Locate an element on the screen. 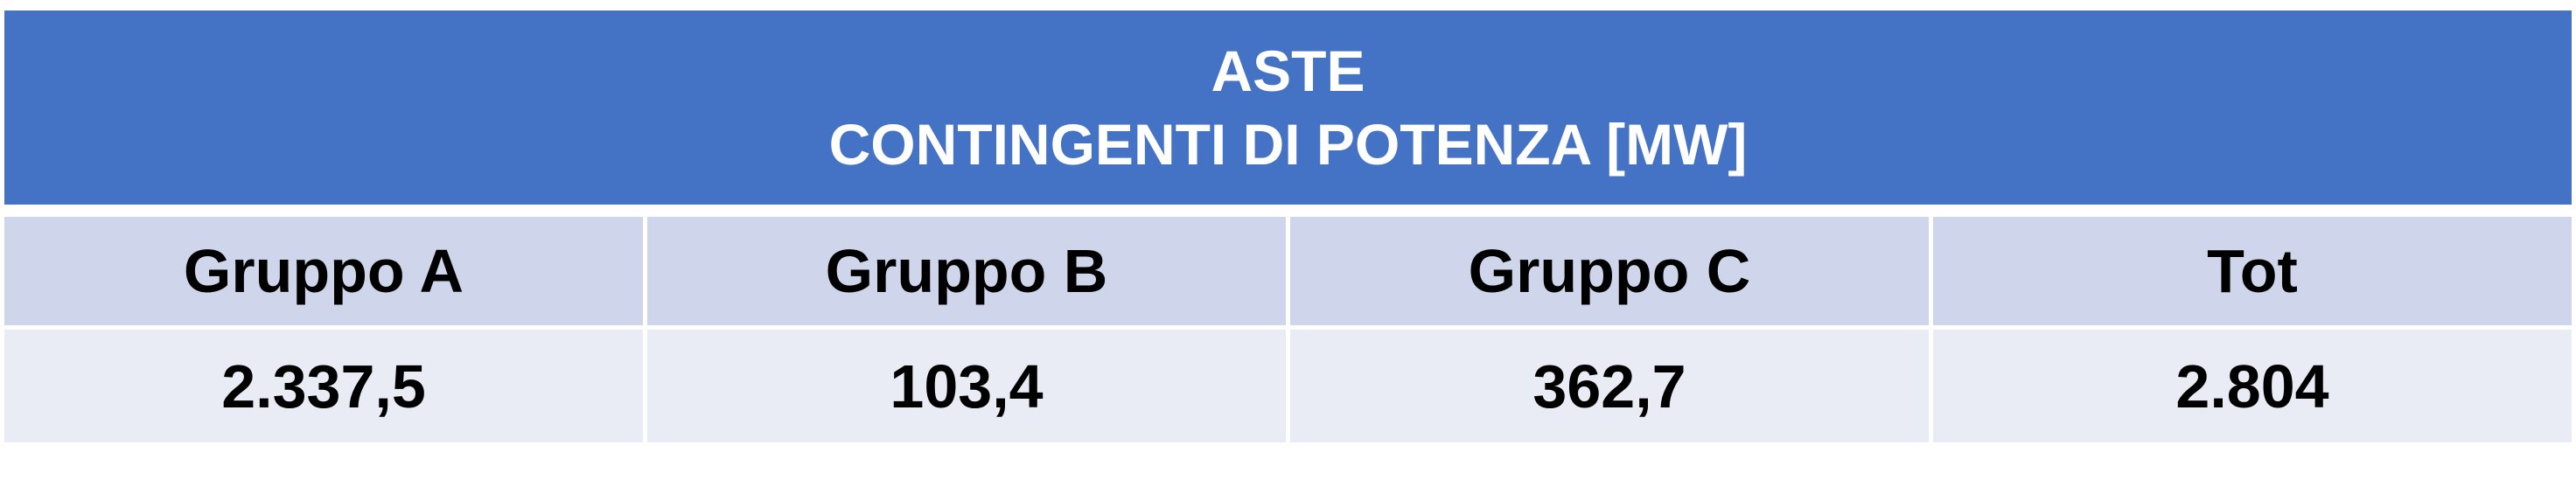 The height and width of the screenshot is (480, 2576). value-cell-gruppo-b: 103,4 is located at coordinates (966, 386).